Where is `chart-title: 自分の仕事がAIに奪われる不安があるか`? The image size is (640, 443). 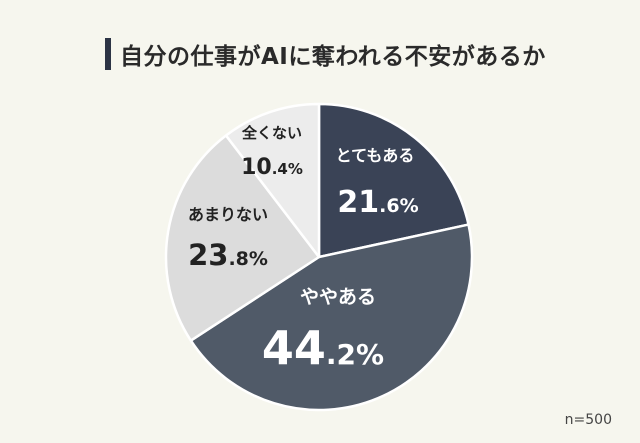 chart-title: 自分の仕事がAIに奪われる不安があるか is located at coordinates (333, 57).